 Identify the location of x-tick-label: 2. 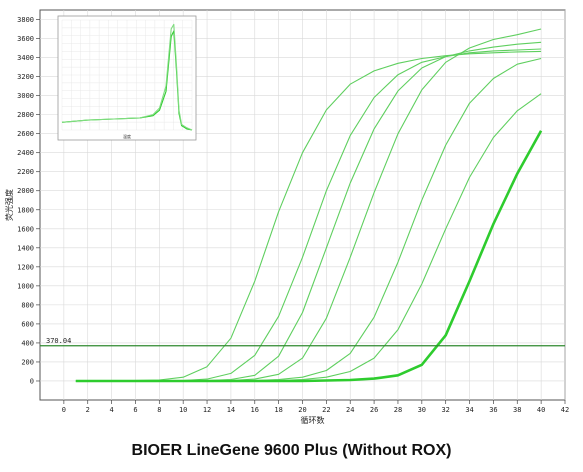
(88, 410).